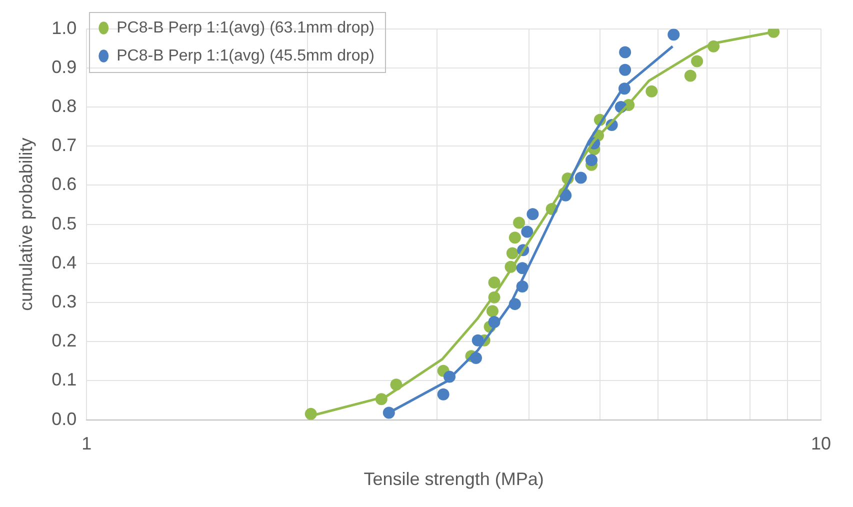  What do you see at coordinates (64, 66) in the screenshot?
I see `y-tick-label: 0.9` at bounding box center [64, 66].